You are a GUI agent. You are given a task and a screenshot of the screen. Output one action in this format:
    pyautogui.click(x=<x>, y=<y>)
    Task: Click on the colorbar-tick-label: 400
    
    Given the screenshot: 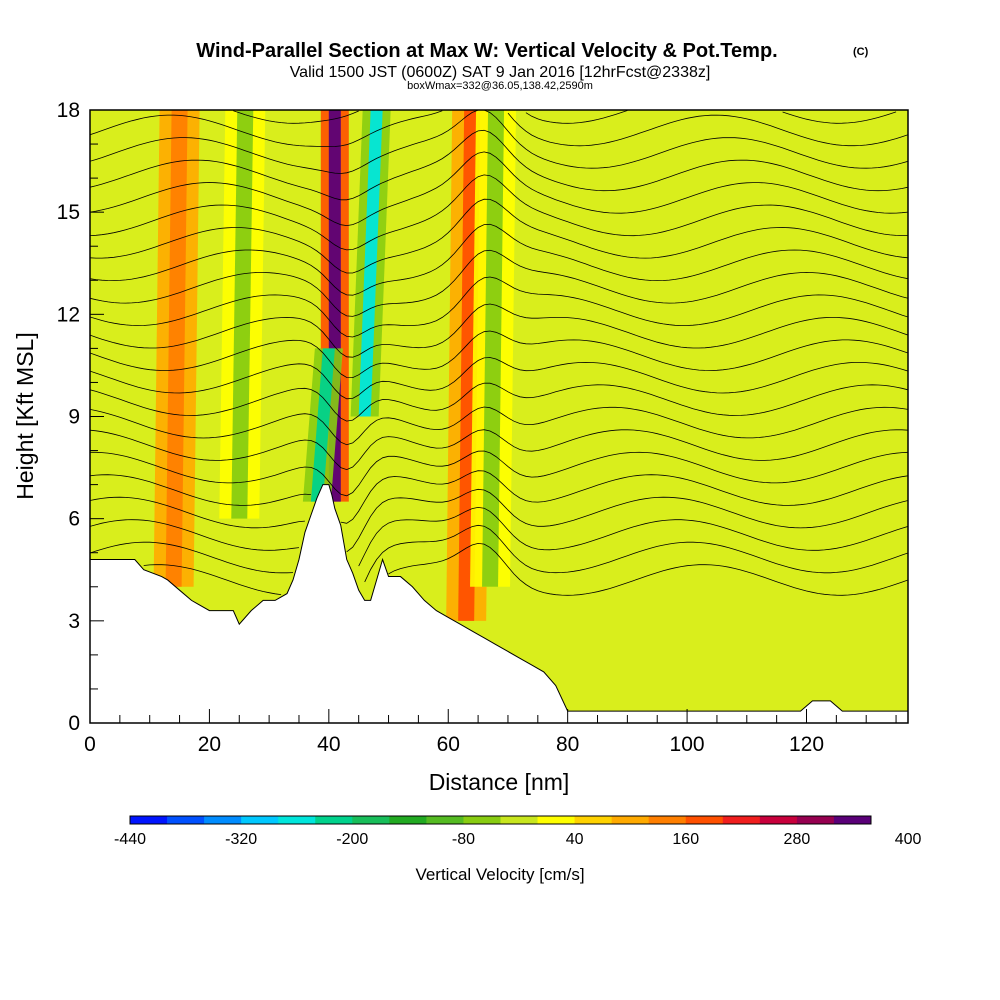 What is the action you would take?
    pyautogui.click(x=908, y=839)
    